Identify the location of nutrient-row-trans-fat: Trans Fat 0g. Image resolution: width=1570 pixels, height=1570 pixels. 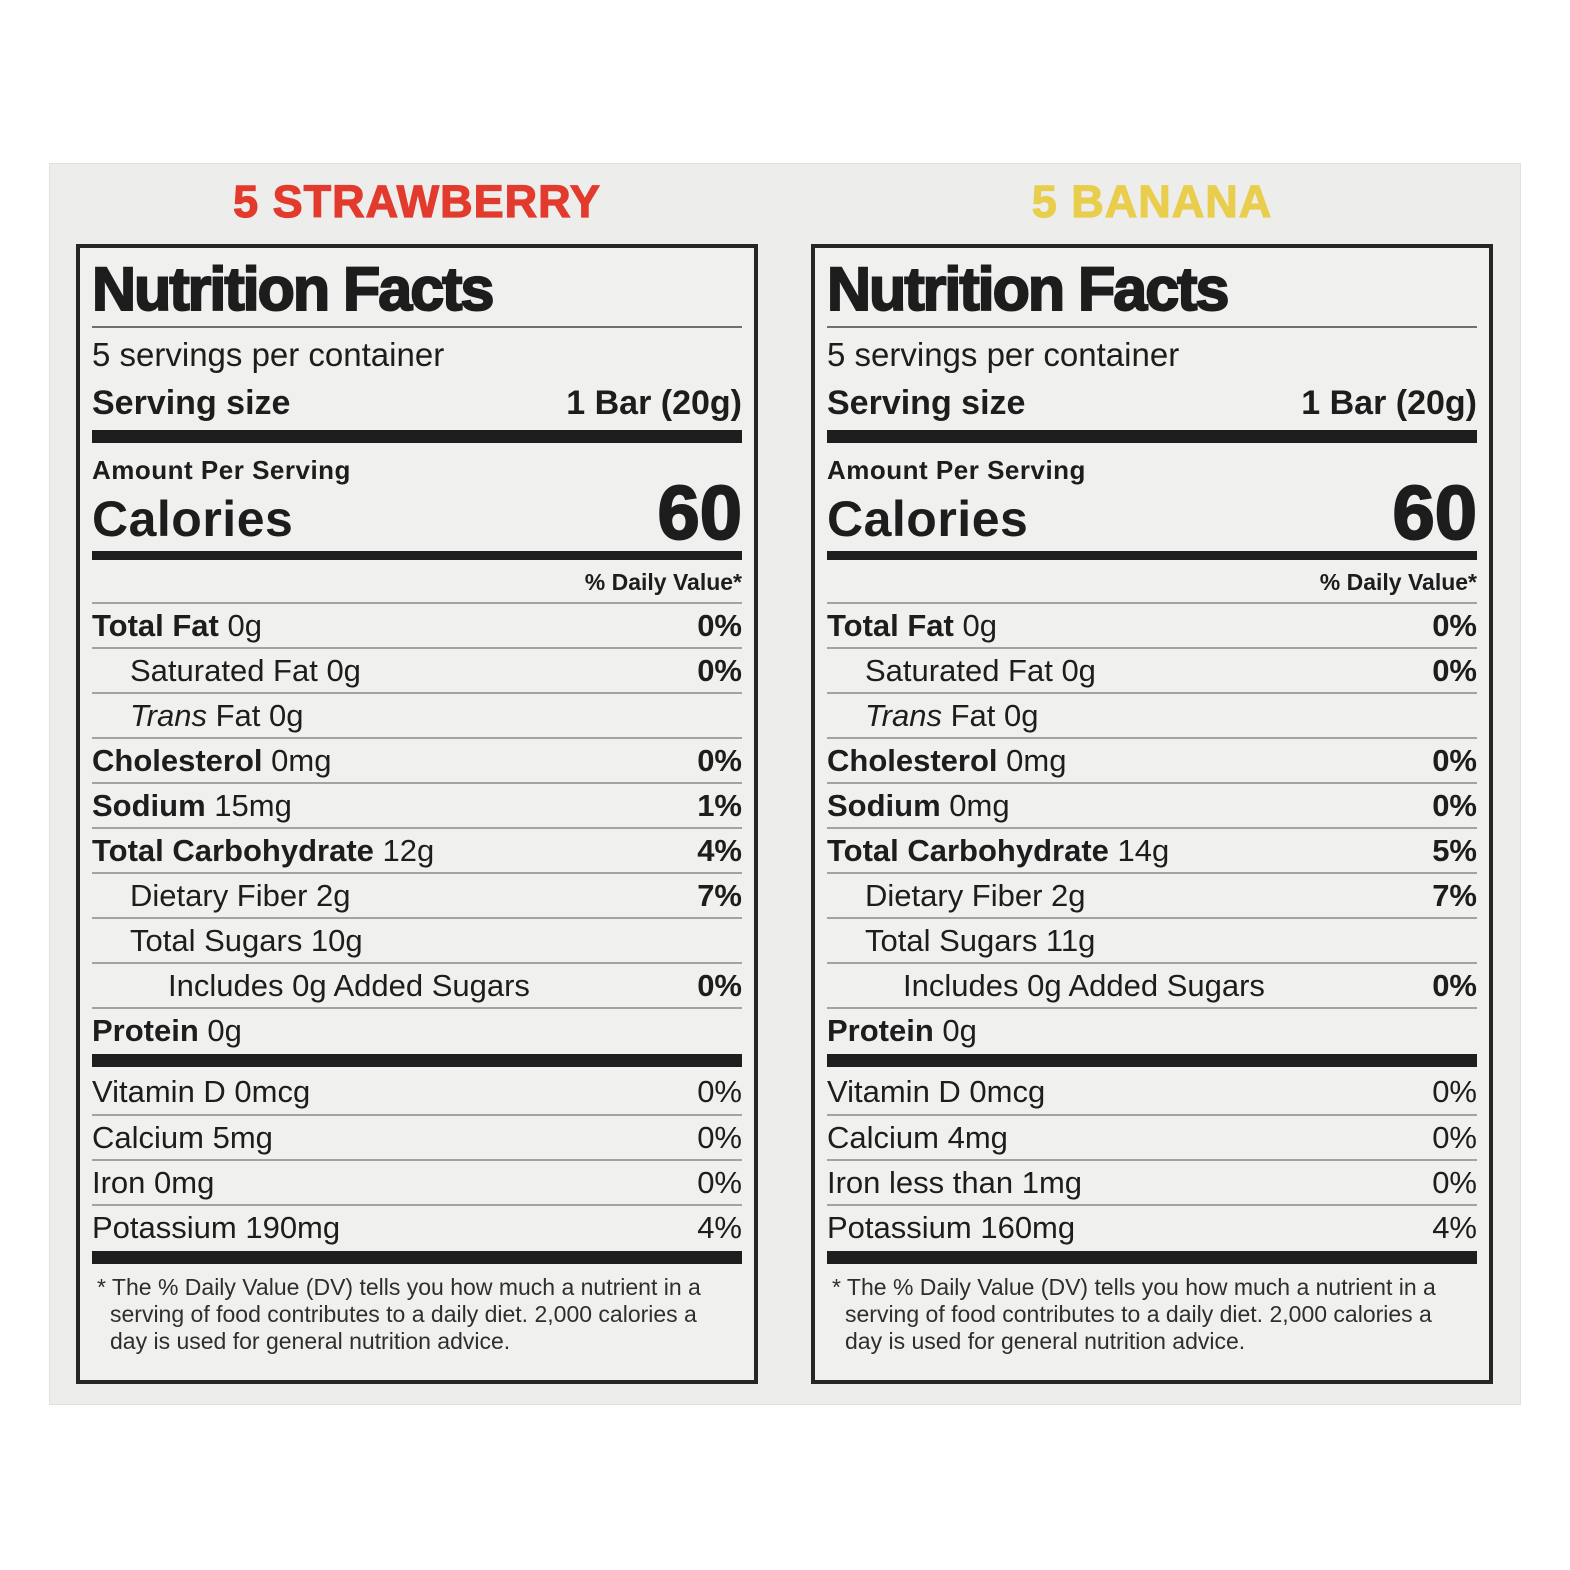
(1152, 714).